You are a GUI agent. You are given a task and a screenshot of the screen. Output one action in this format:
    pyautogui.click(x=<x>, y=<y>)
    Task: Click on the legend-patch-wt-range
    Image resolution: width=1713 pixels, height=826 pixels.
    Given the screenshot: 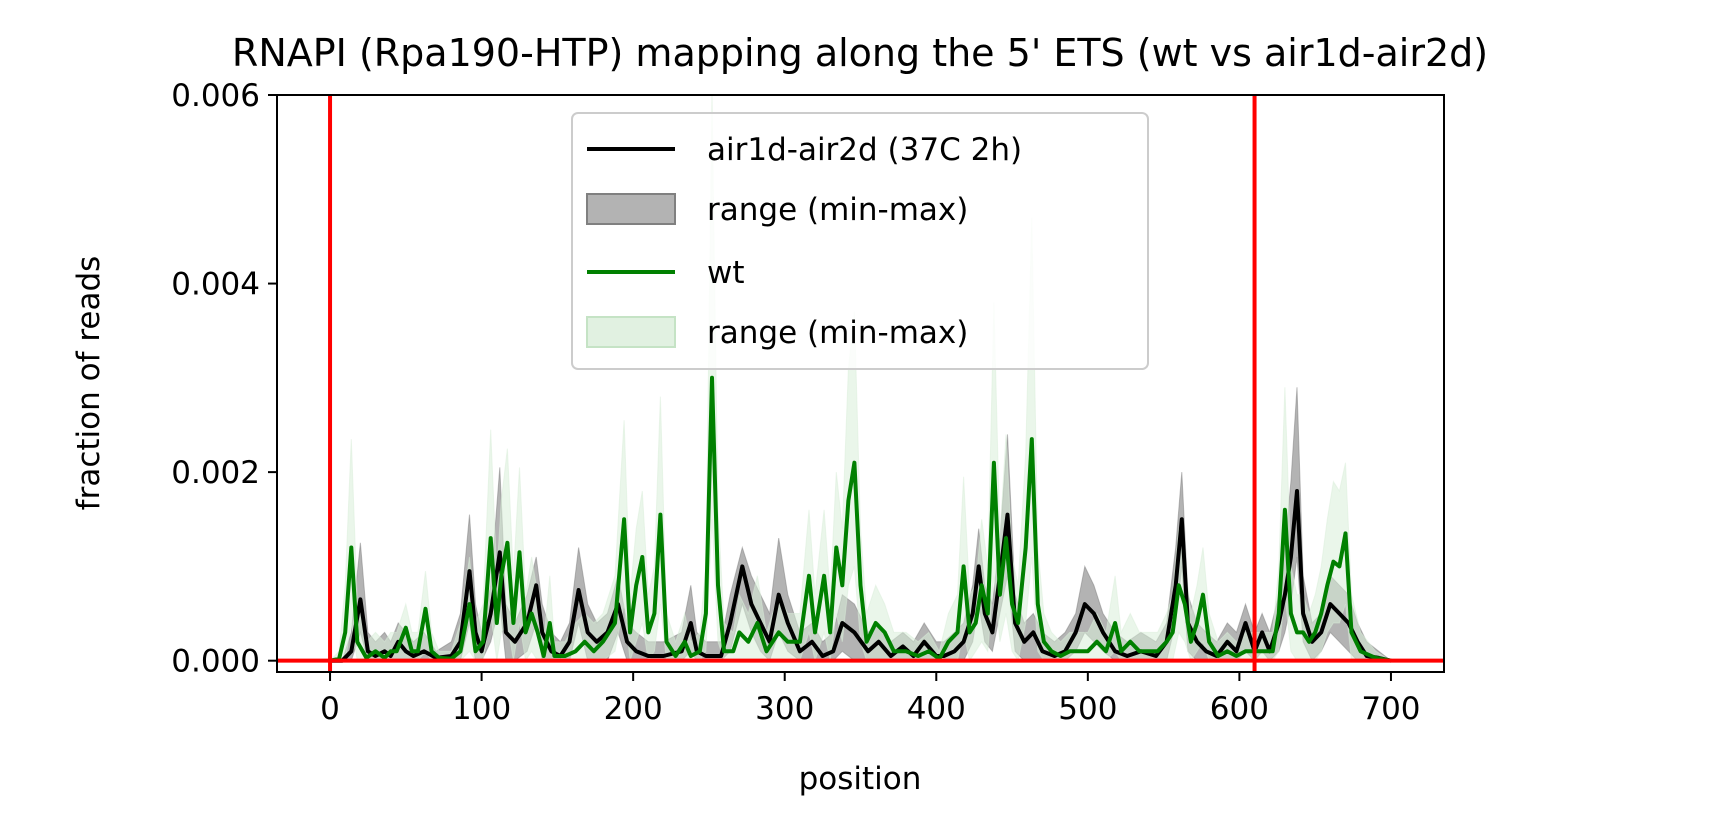 What is the action you would take?
    pyautogui.click(x=631, y=332)
    